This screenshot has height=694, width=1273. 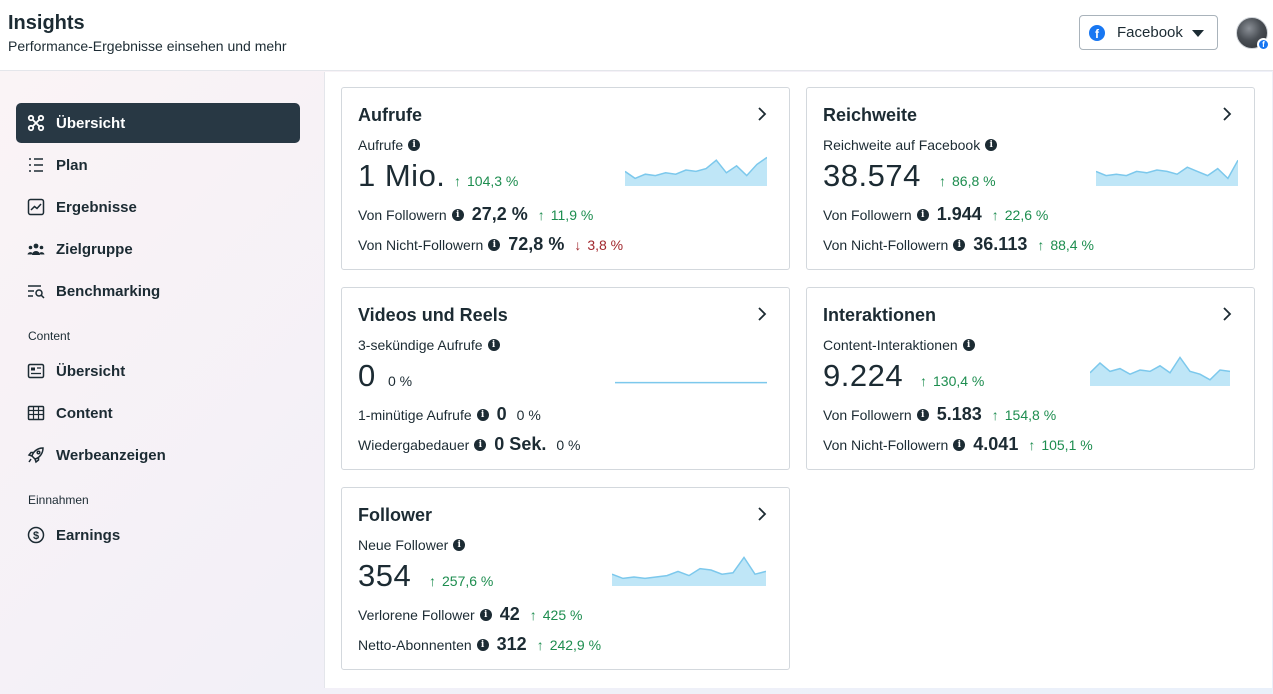 What do you see at coordinates (562, 614) in the screenshot?
I see `stat-row-change-text: 425 %` at bounding box center [562, 614].